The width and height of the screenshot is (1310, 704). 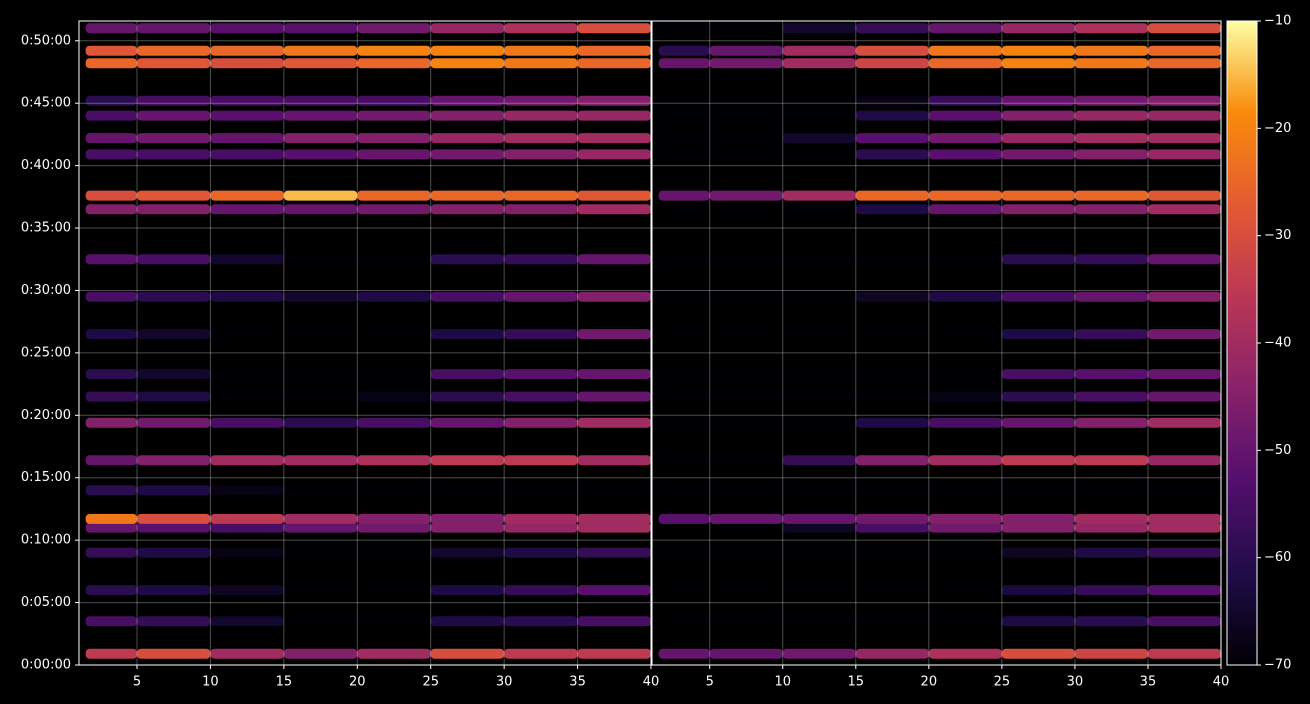 I want to click on y-tick-label: 0:45:00, so click(x=46, y=103).